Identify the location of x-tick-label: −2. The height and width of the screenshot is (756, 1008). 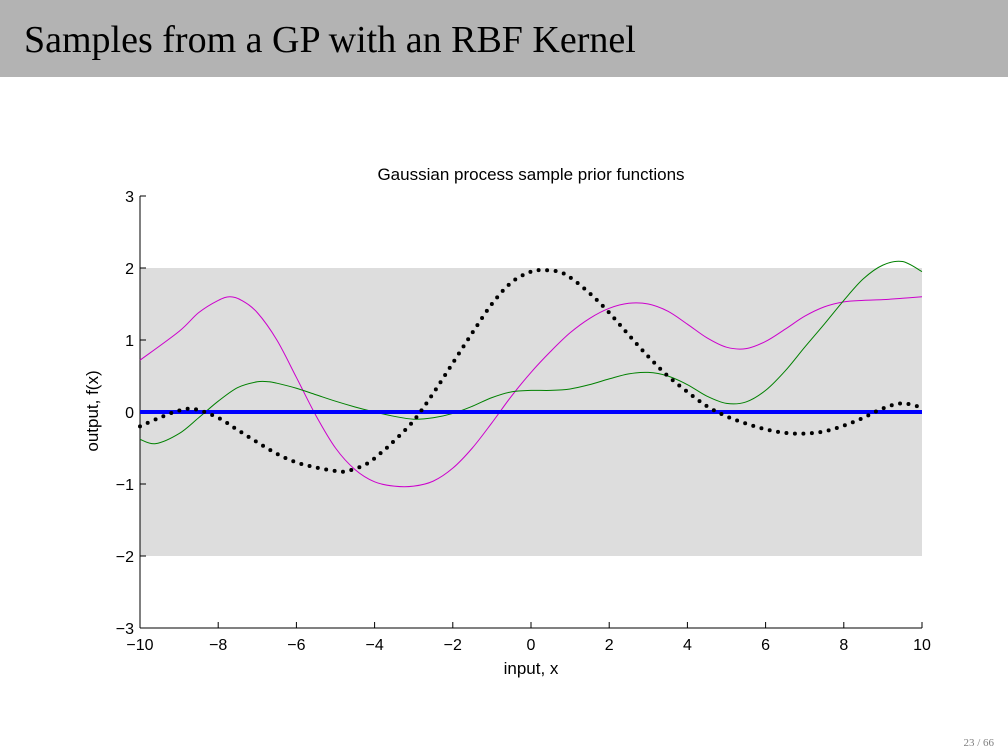
(453, 645).